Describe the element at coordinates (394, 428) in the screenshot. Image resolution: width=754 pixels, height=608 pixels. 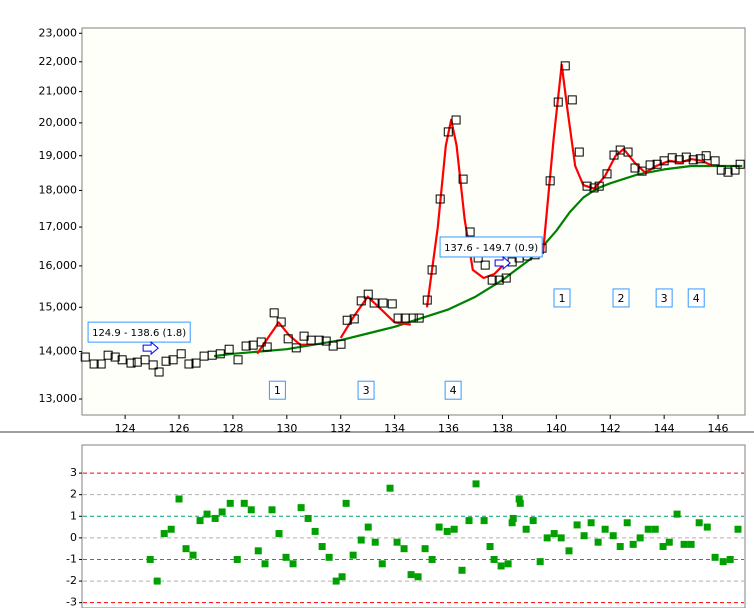
I see `x-tick-label: 134` at that location.